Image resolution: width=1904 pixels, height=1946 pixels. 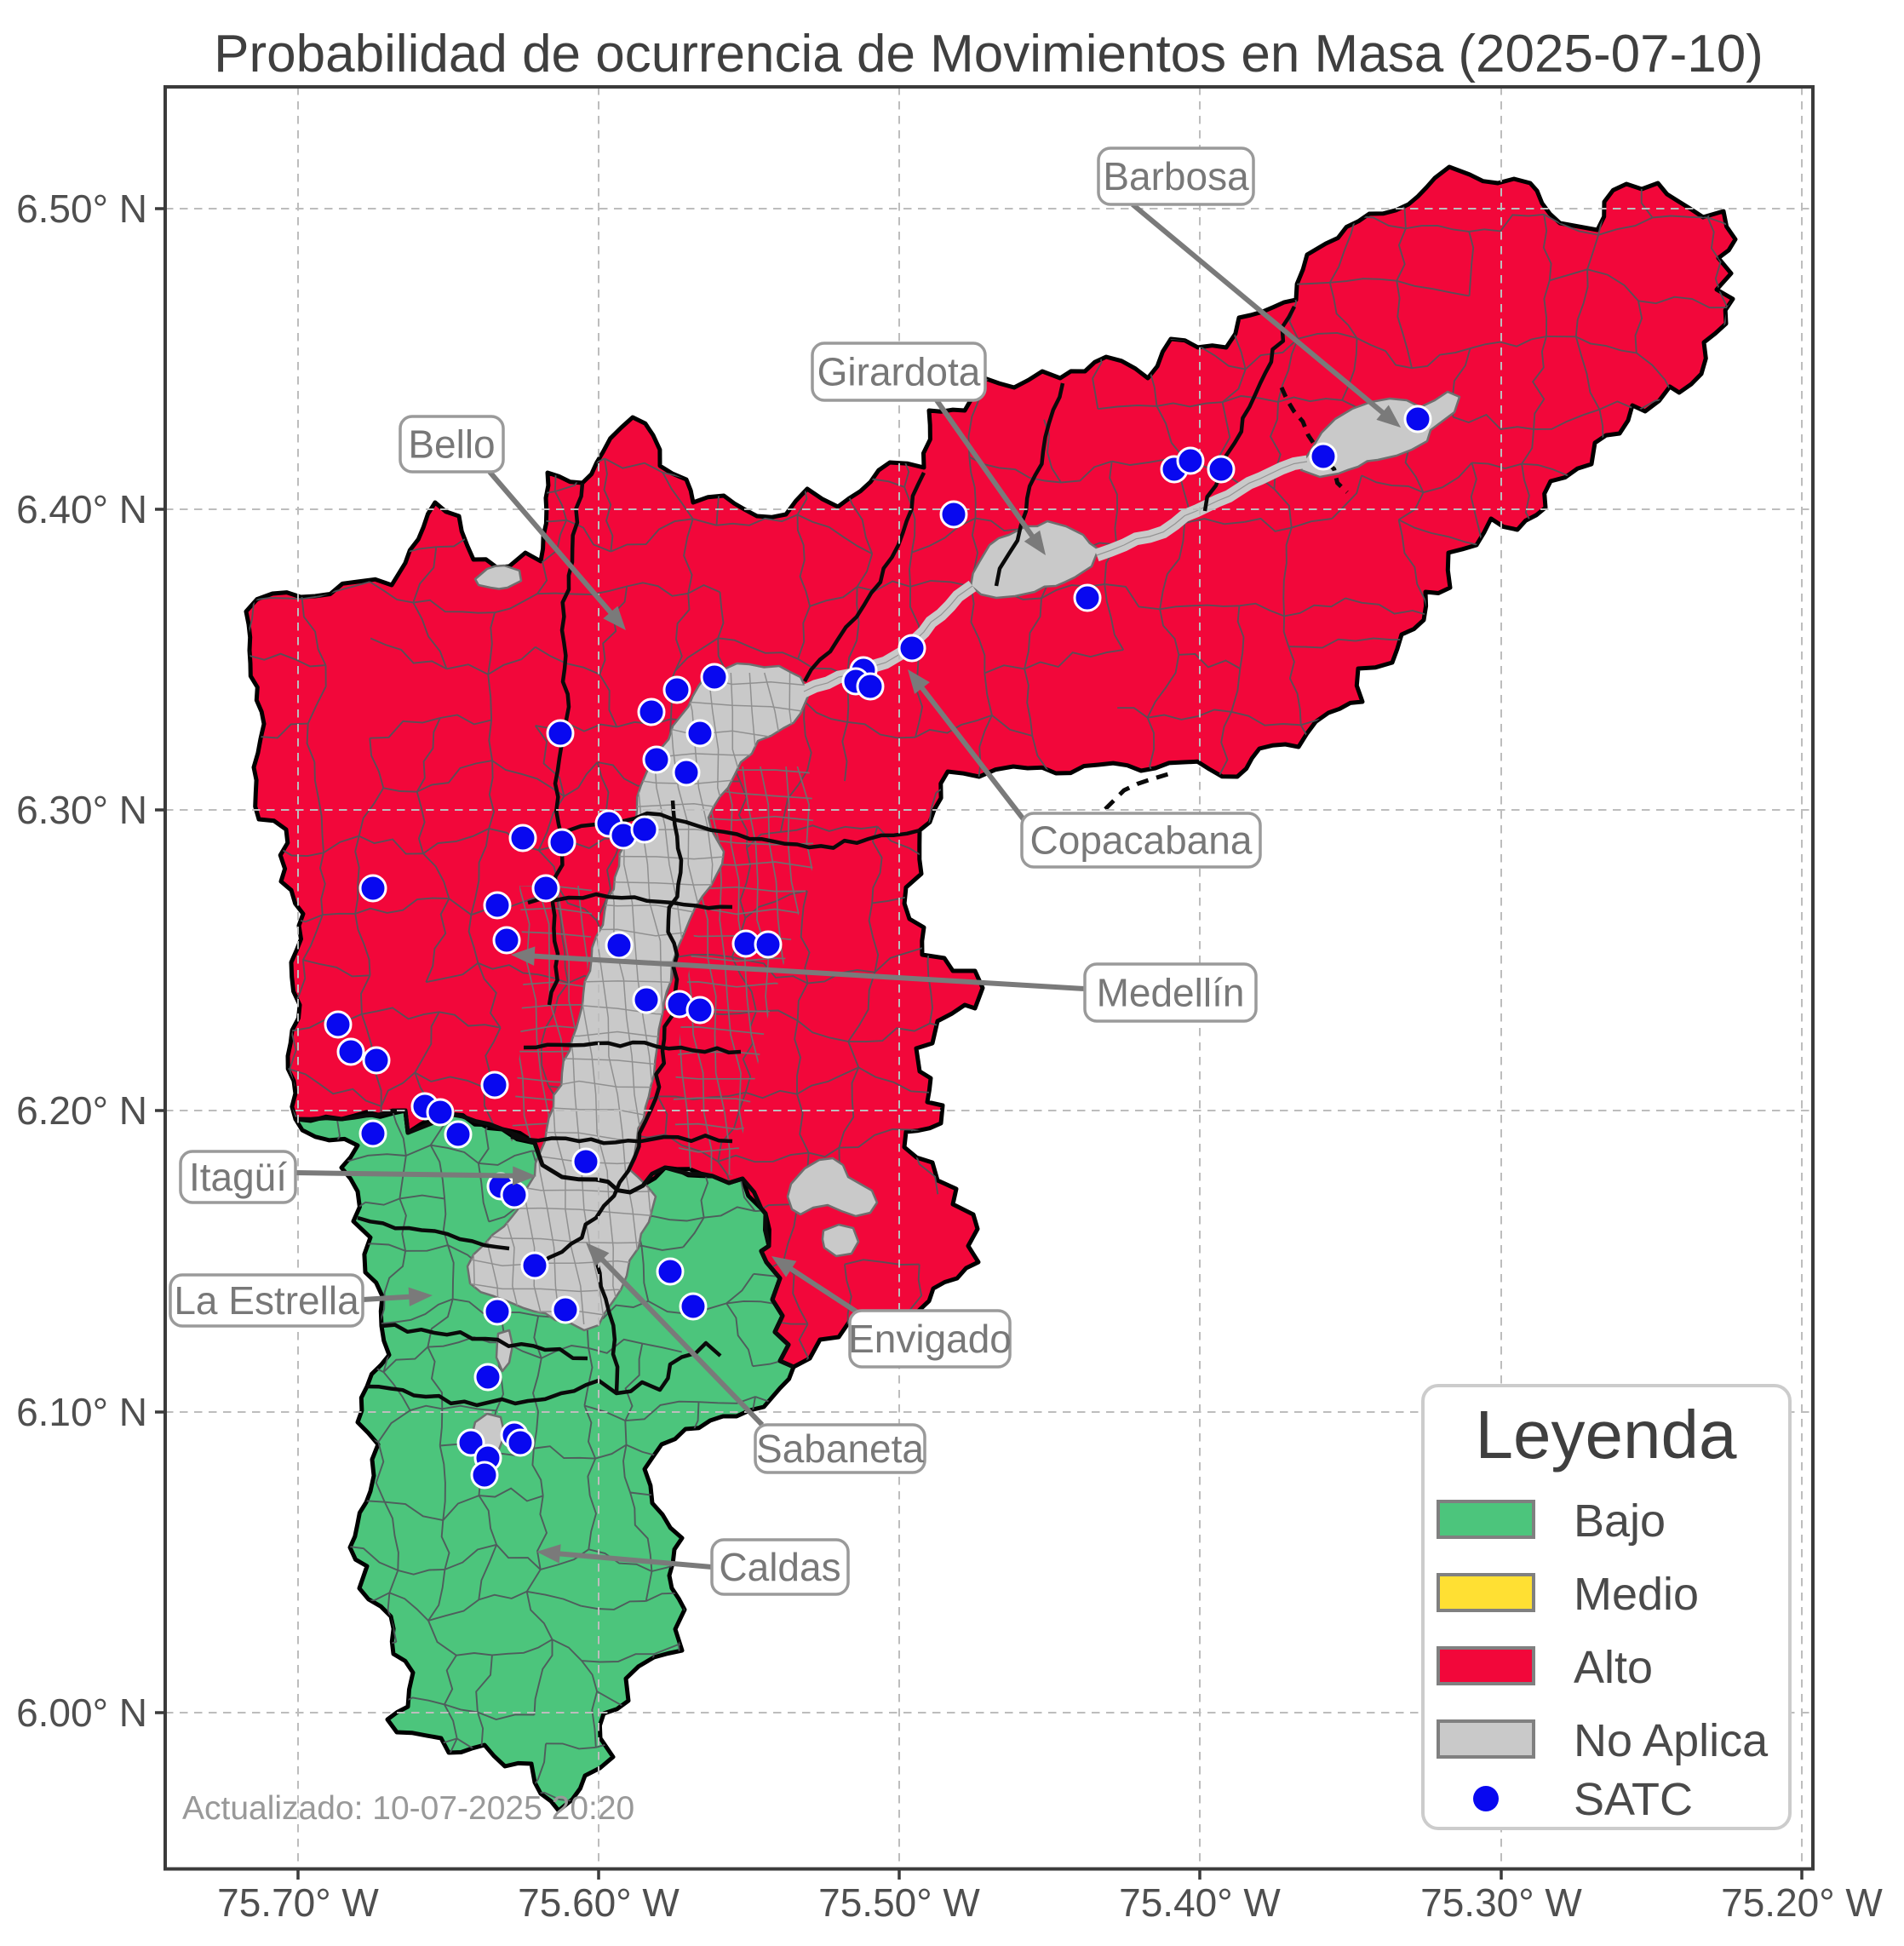 What do you see at coordinates (408, 1808) in the screenshot?
I see `svg-text: Actualizado: 10-07-2025 20:20` at bounding box center [408, 1808].